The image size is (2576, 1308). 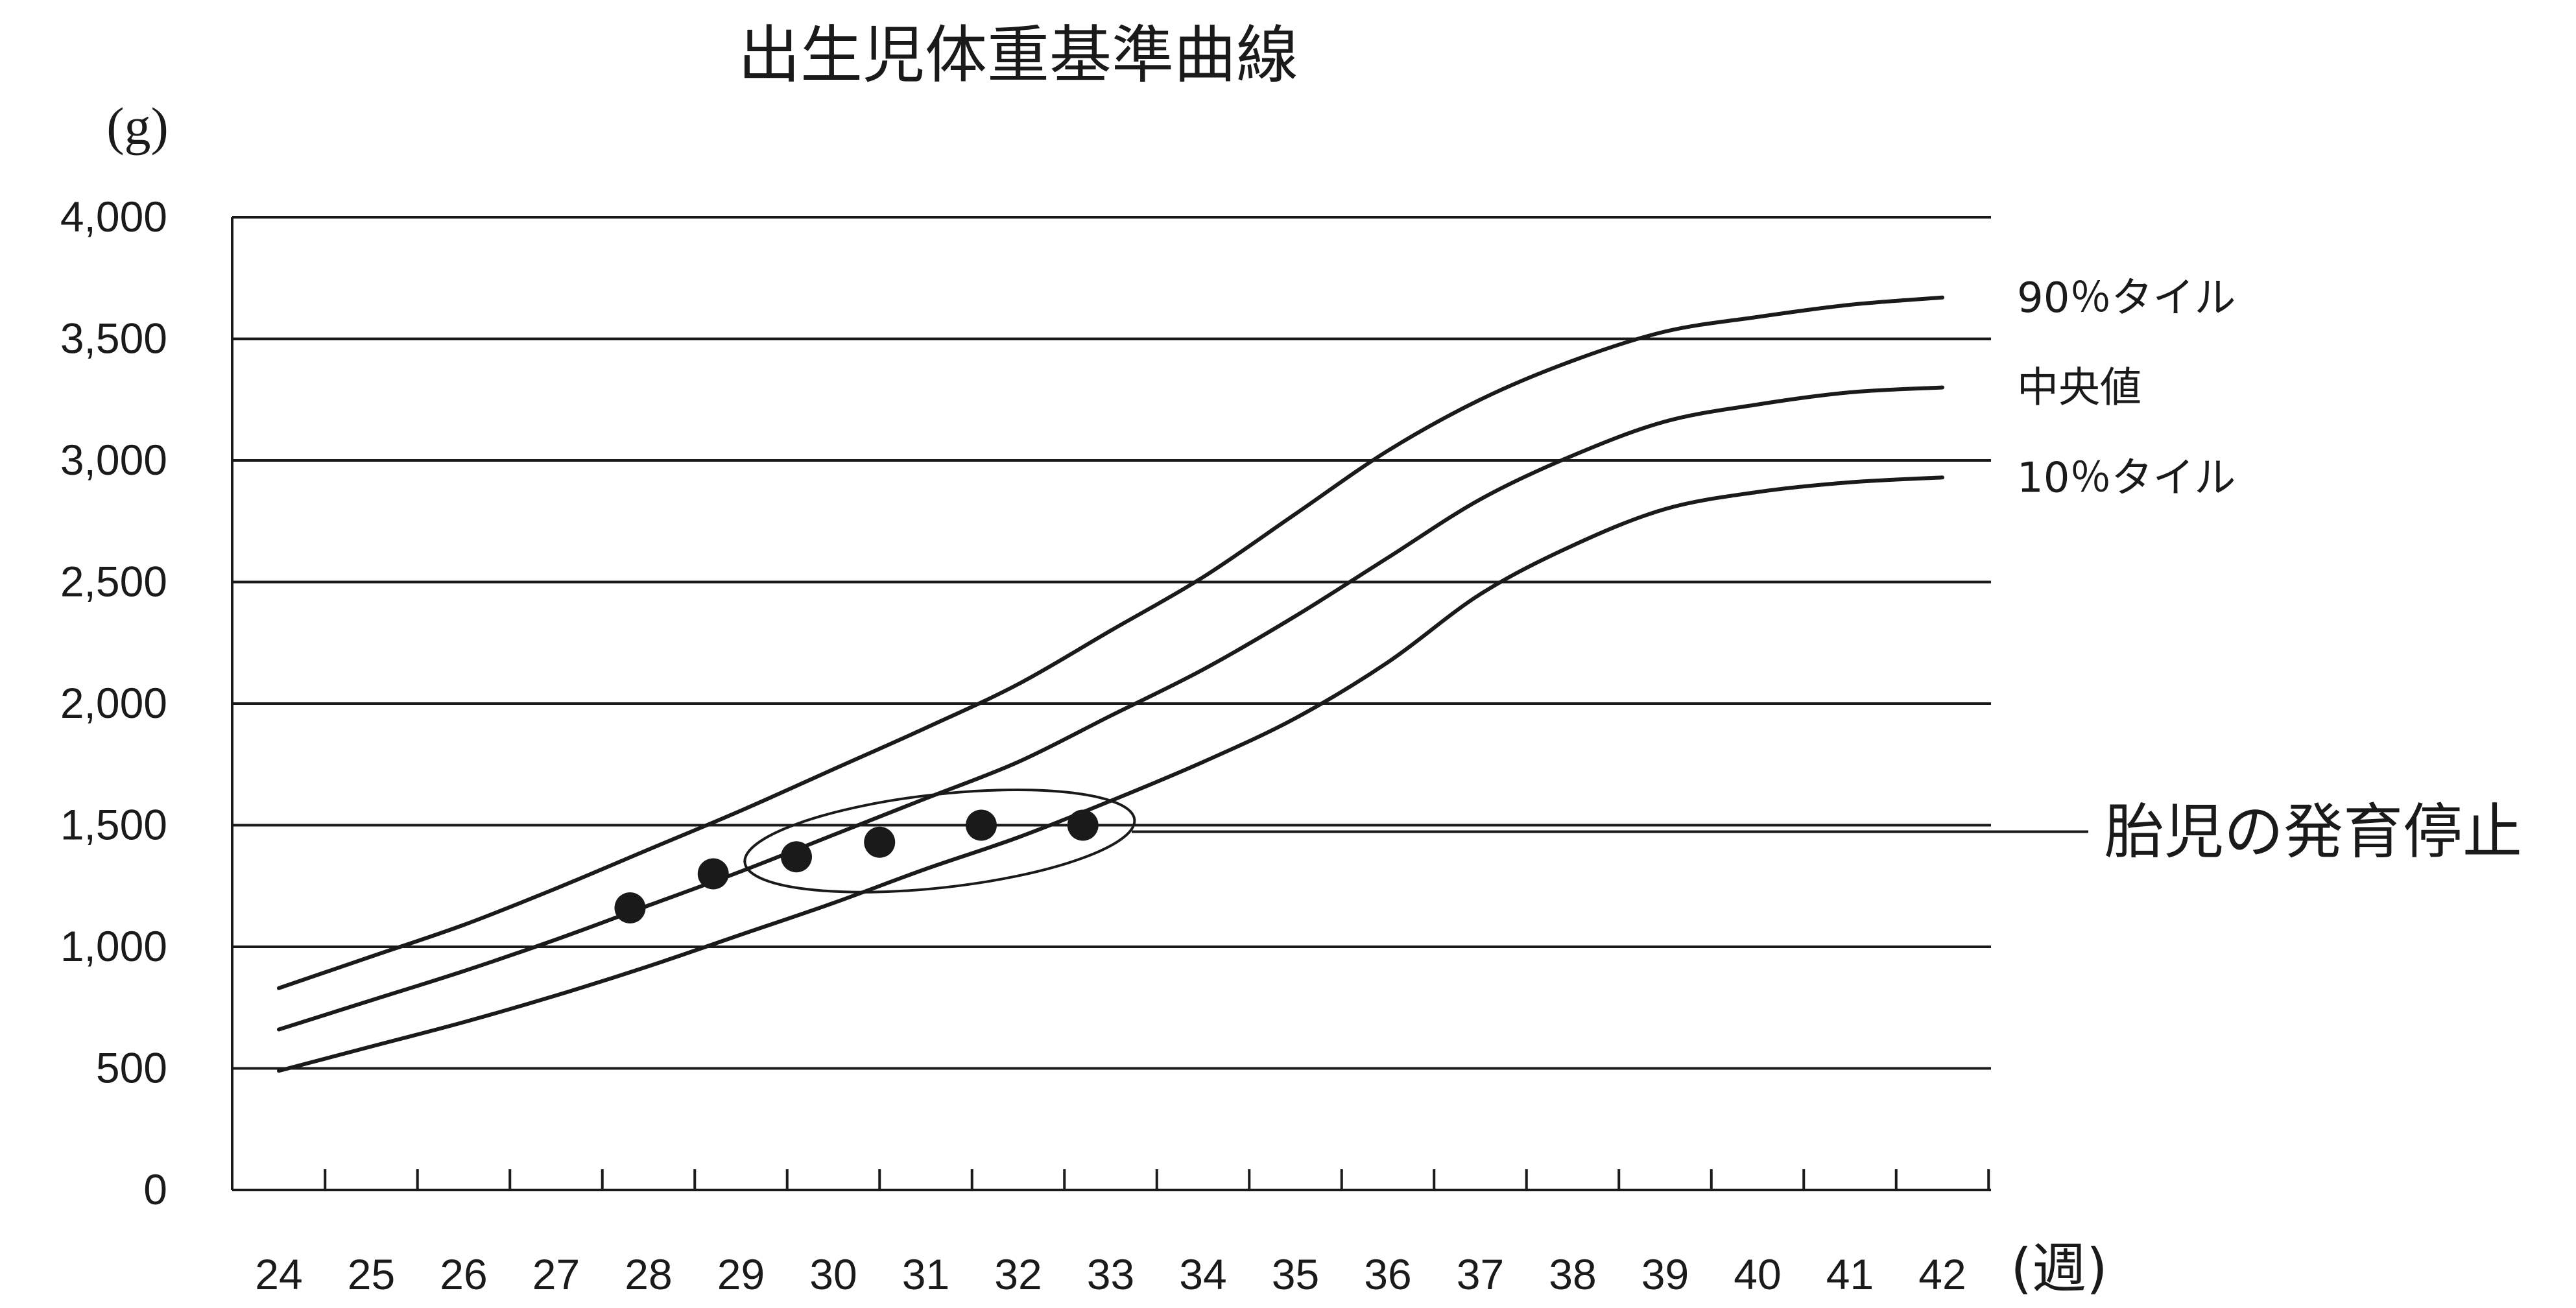 I want to click on y-tick-label: 4,000, so click(x=113, y=217).